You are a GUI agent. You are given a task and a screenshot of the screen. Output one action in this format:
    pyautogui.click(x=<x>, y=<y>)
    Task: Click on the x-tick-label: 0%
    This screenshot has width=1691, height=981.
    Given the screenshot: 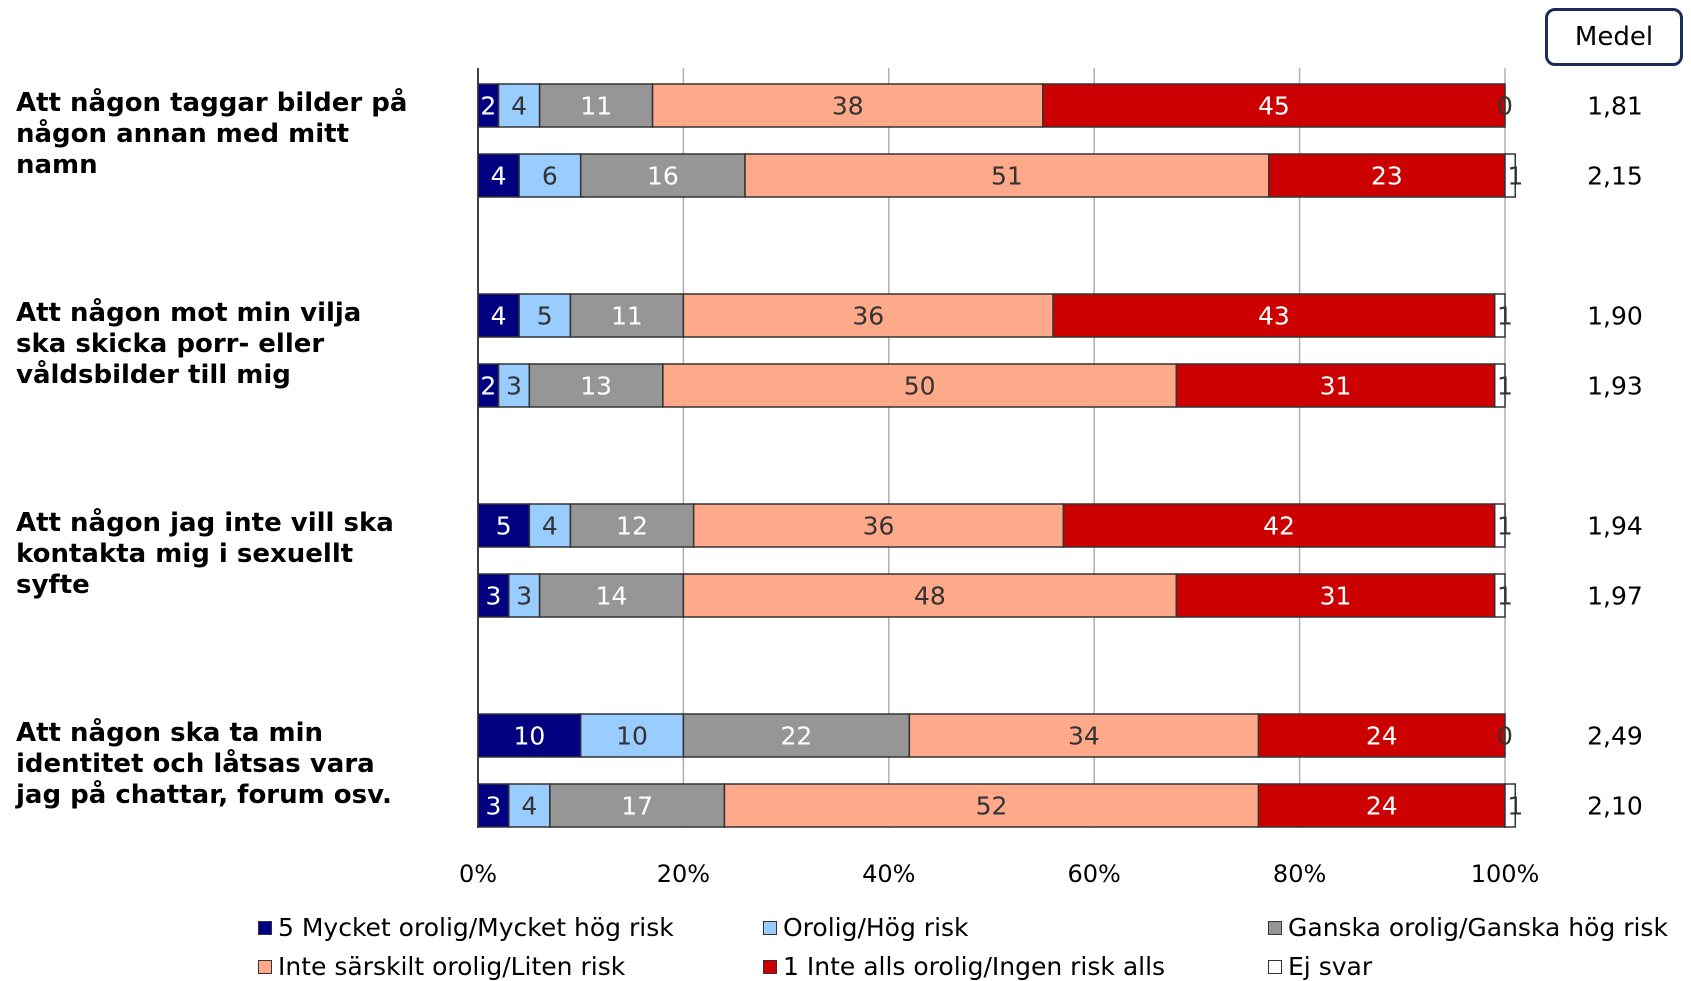 What is the action you would take?
    pyautogui.click(x=478, y=874)
    